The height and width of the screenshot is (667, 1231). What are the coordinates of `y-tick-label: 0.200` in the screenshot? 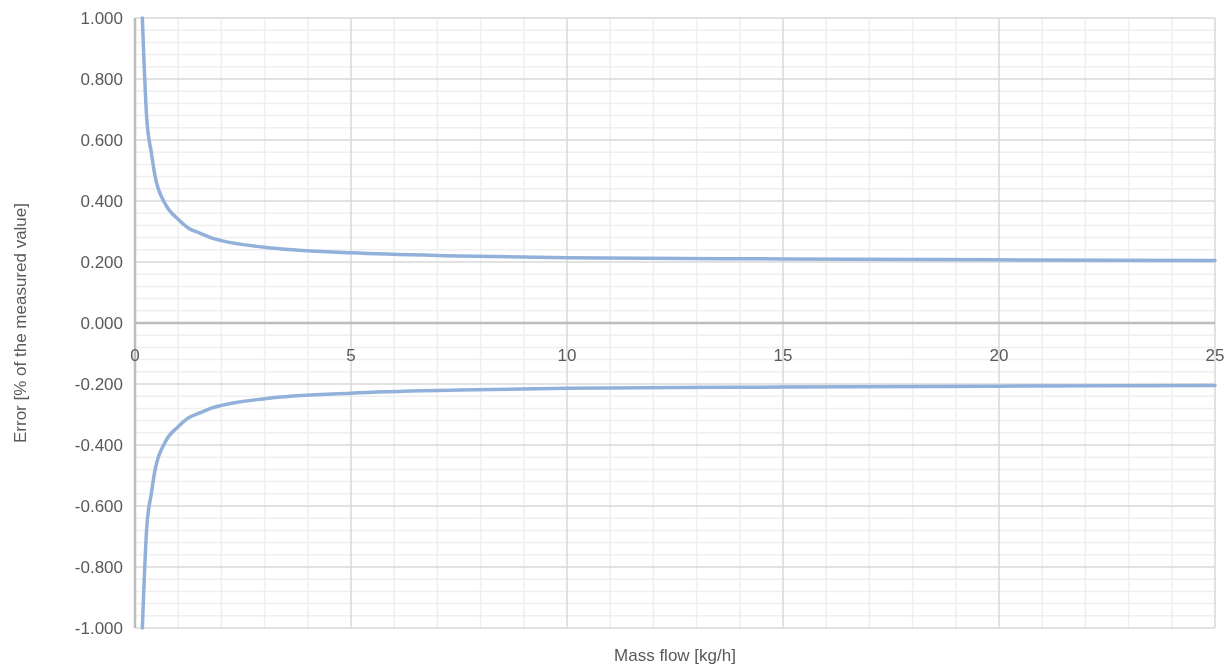 It's located at (101, 262).